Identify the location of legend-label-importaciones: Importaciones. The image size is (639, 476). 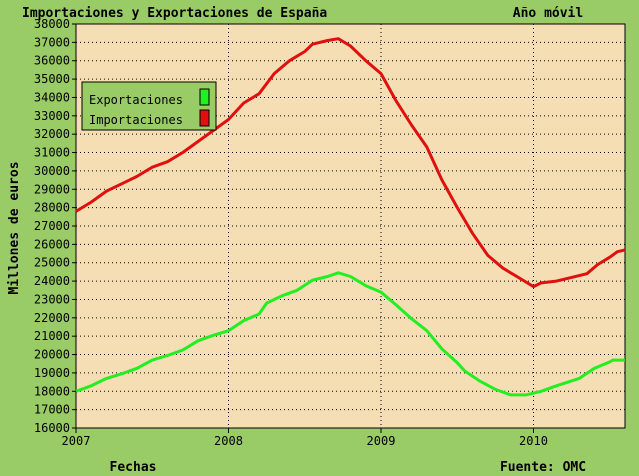
(136, 120).